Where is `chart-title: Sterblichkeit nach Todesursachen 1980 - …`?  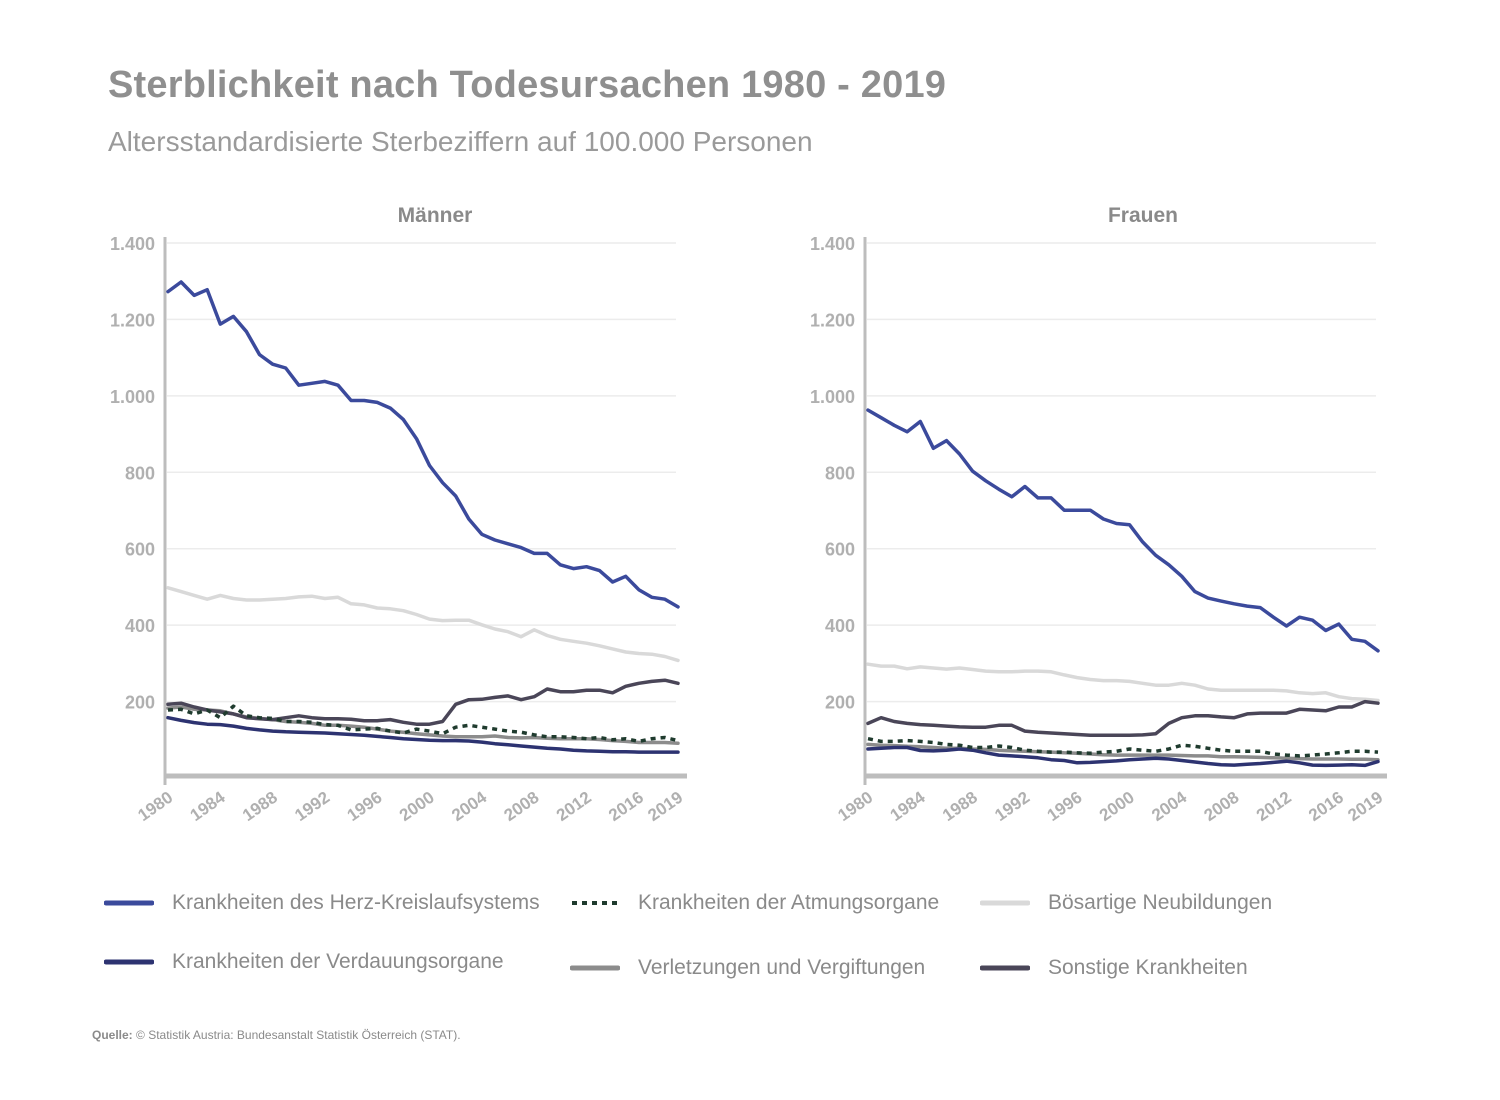
chart-title: Sterblichkeit nach Todesursachen 1980 - … is located at coordinates (527, 85).